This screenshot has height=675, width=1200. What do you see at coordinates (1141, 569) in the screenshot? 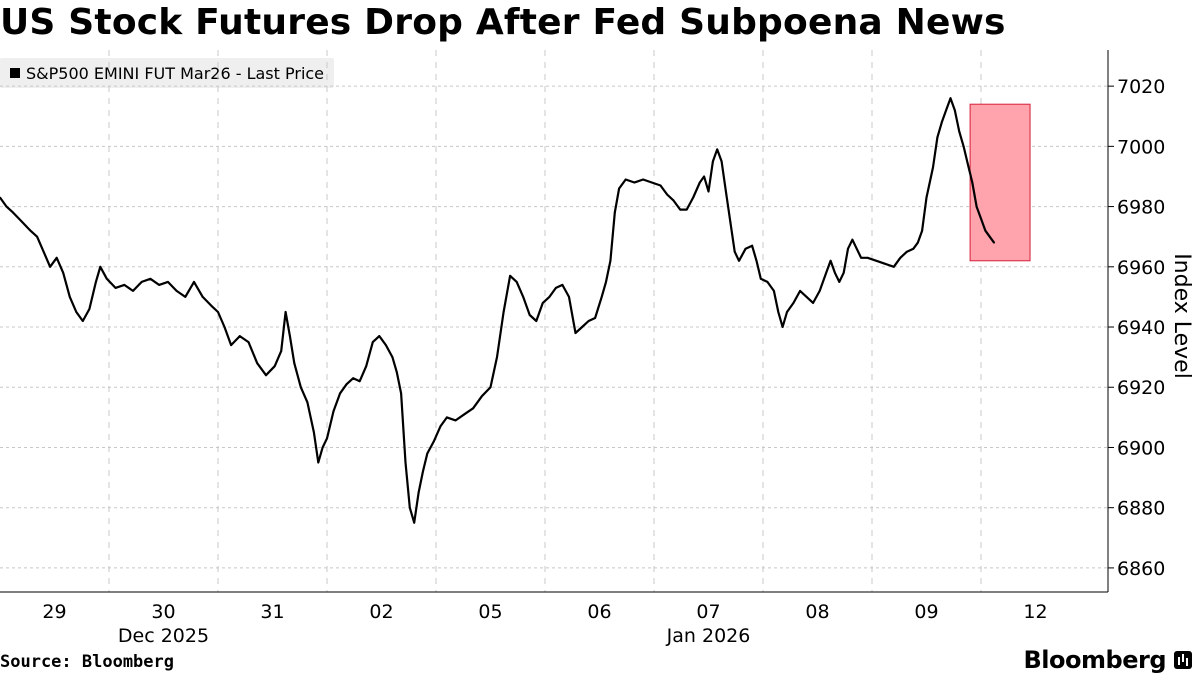
I see `y-tick-label: 6860` at bounding box center [1141, 569].